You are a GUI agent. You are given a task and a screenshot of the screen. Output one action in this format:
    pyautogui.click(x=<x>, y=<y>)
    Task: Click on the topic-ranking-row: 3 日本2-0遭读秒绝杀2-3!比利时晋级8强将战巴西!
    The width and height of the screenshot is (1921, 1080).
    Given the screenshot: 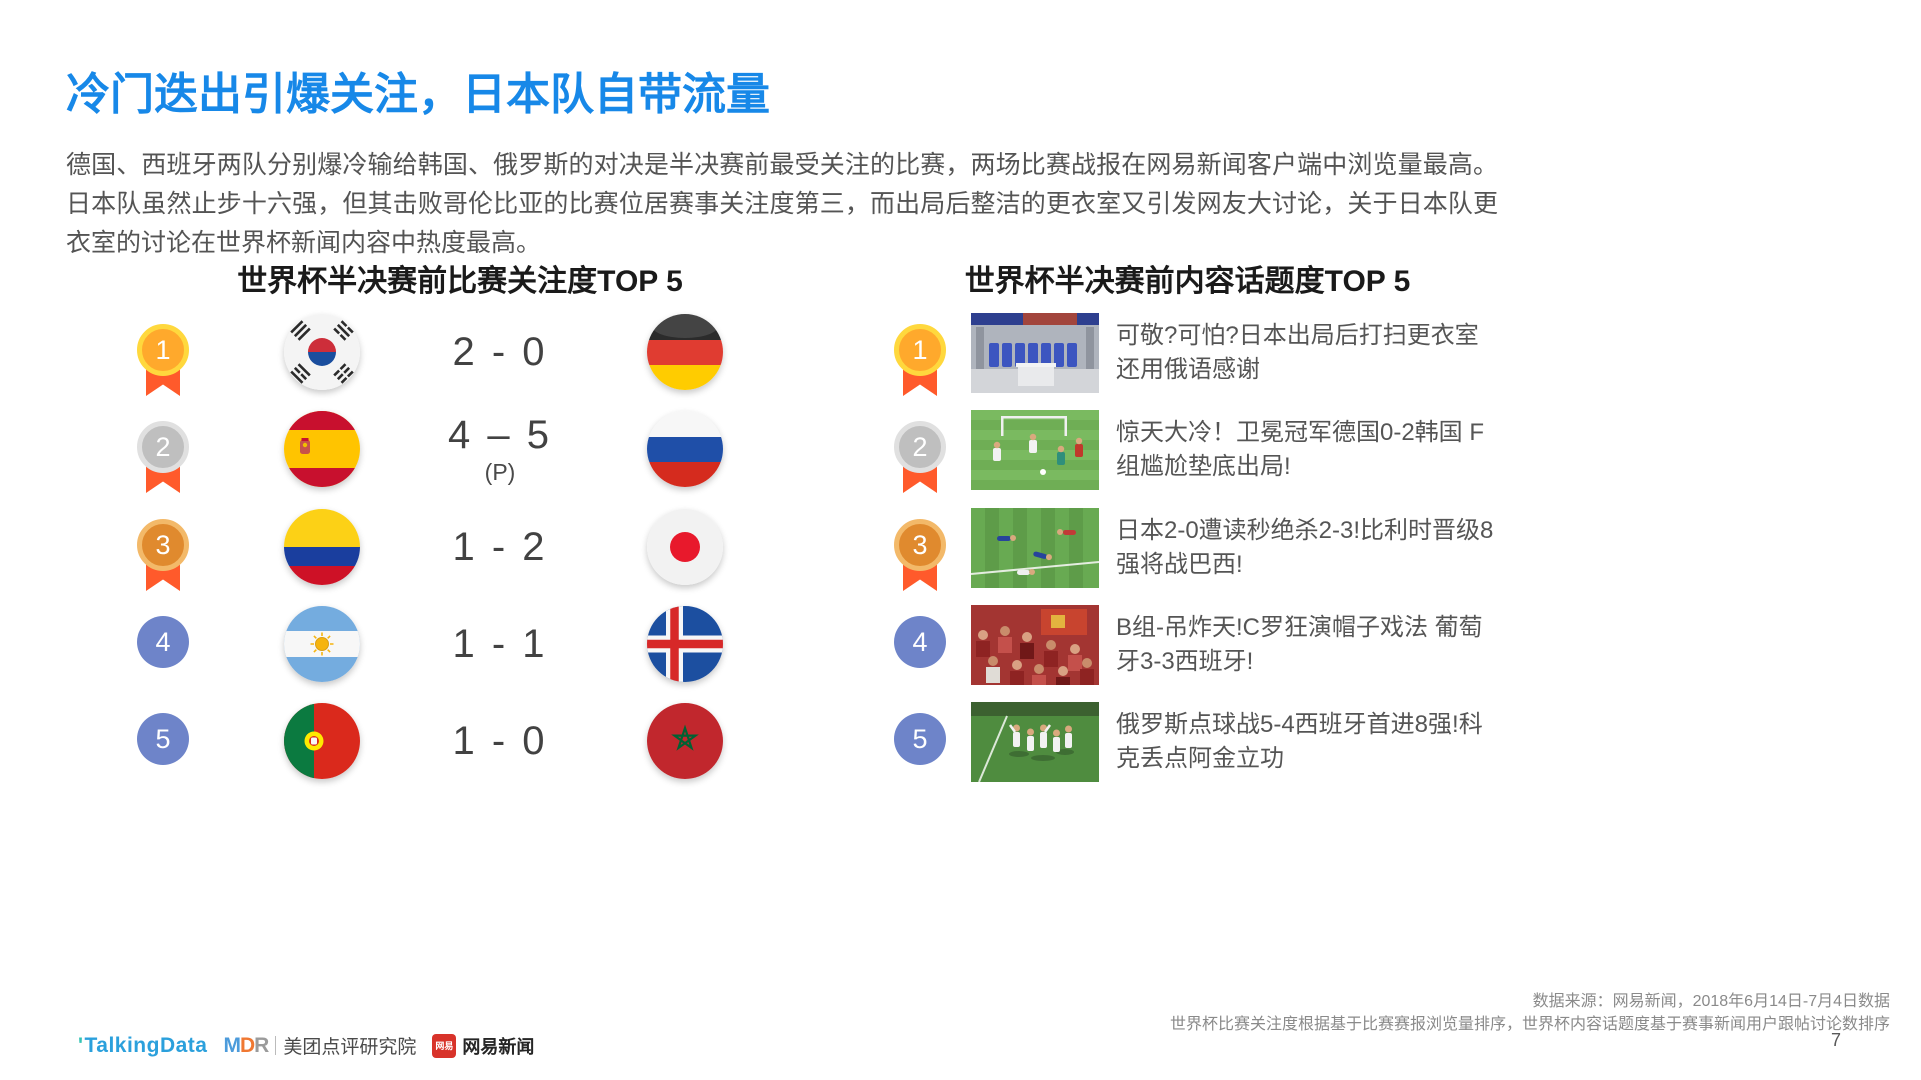 What is the action you would take?
    pyautogui.click(x=1198, y=547)
    